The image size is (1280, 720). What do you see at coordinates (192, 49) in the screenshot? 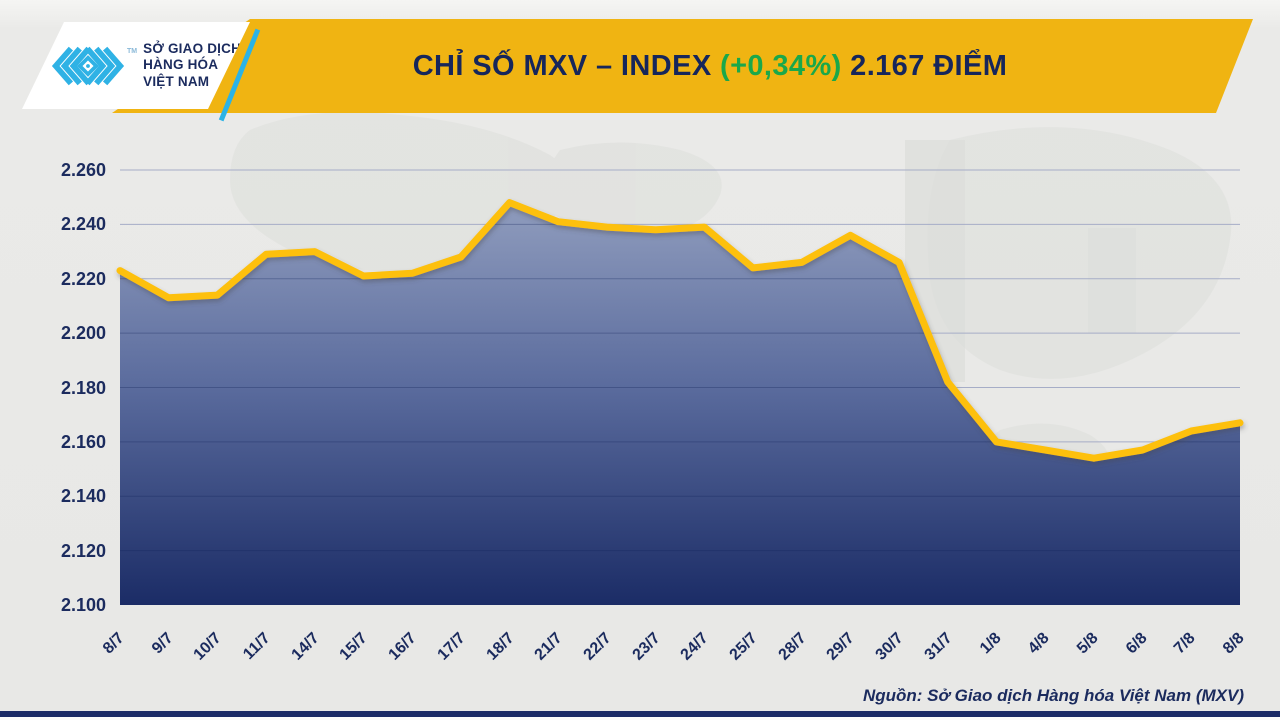
I see `logo-text-line1: SỞ GIAO DỊCH` at bounding box center [192, 49].